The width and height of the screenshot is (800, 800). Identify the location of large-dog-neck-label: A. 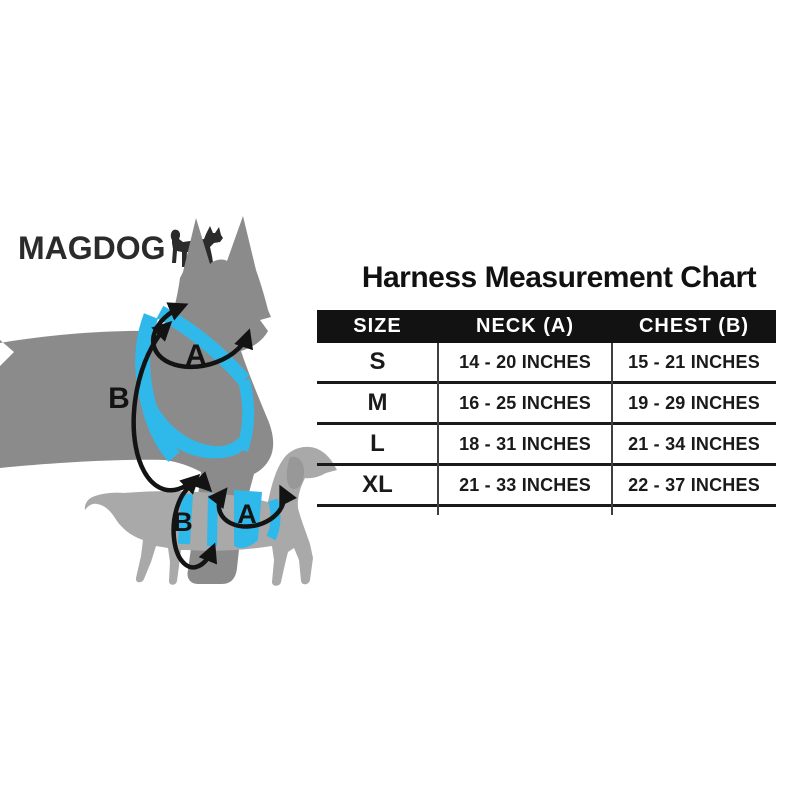
(196, 355).